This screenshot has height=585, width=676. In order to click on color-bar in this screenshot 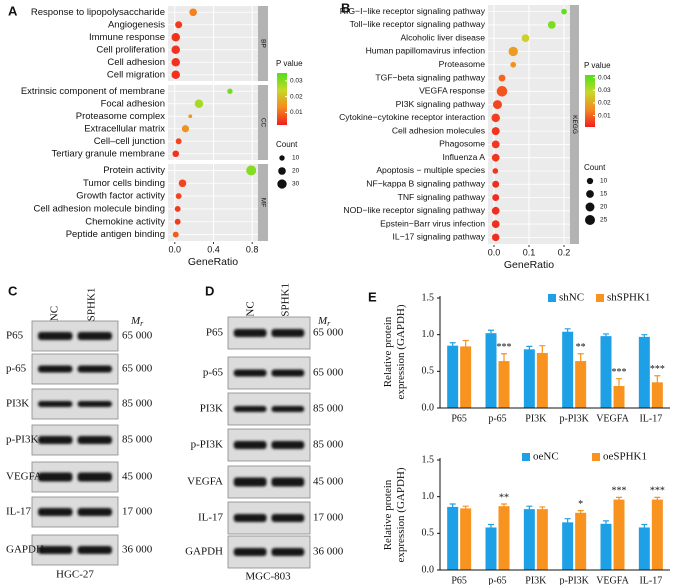, I will do `click(590, 101)`.